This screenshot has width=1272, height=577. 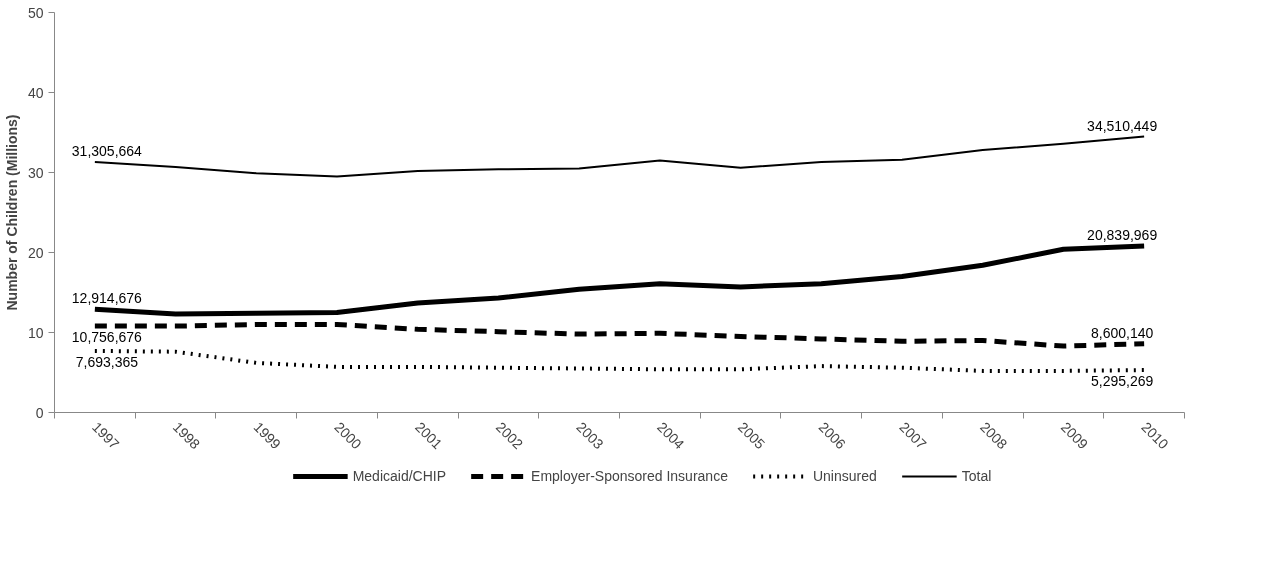 I want to click on legend-label: Employer-Sponsored Insurance, so click(x=629, y=476).